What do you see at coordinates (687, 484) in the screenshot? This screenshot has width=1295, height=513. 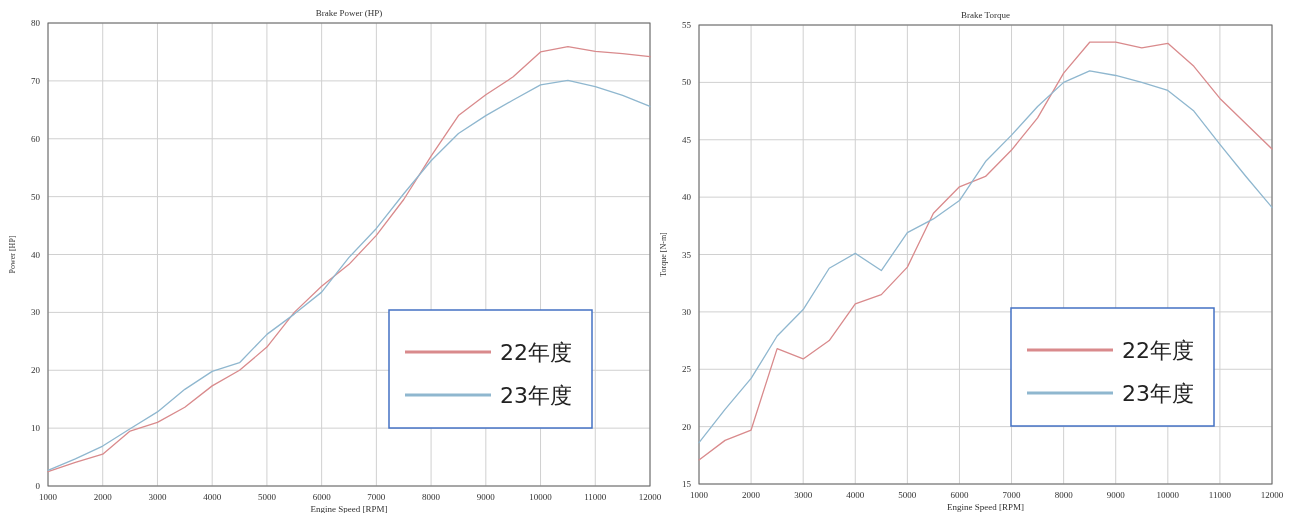 I see `y-tick-label: 15` at bounding box center [687, 484].